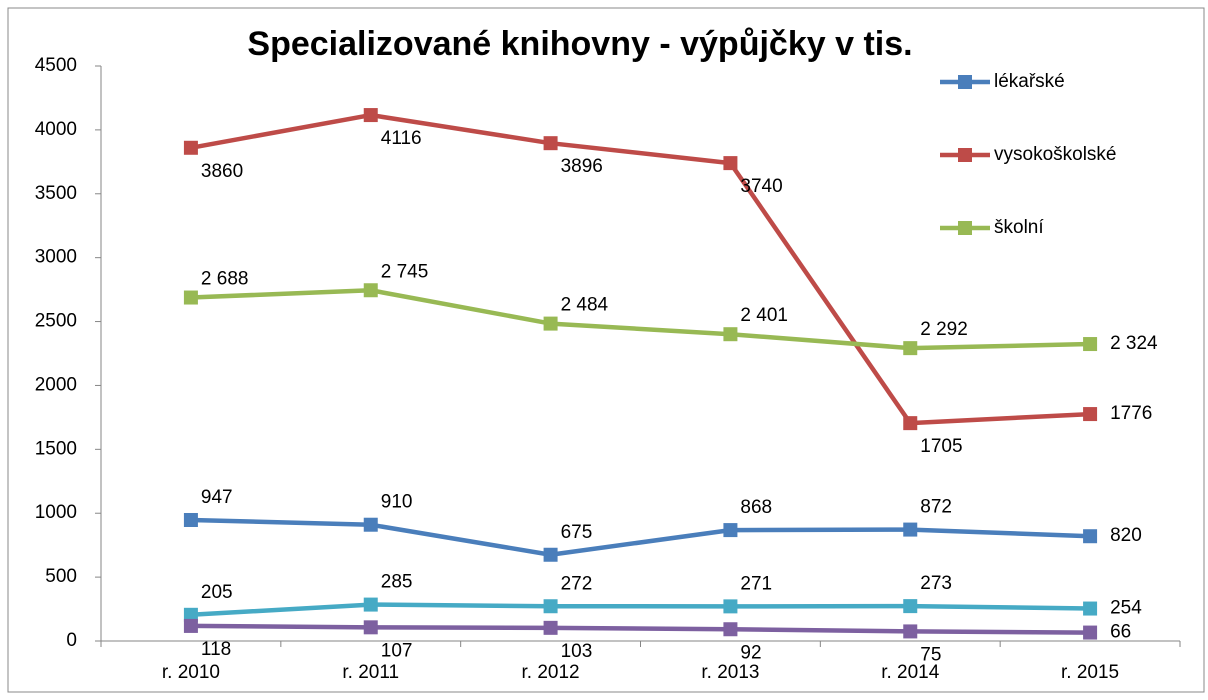  I want to click on y-tick-label: 500, so click(61, 576).